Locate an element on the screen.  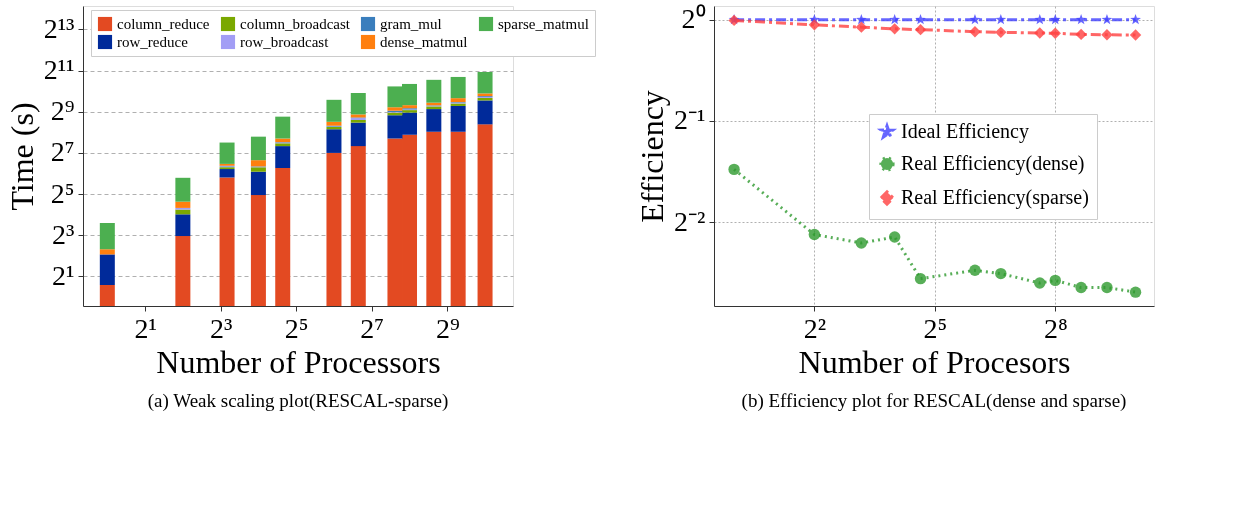
x-tick-label: 2⁷ is located at coordinates (372, 328).